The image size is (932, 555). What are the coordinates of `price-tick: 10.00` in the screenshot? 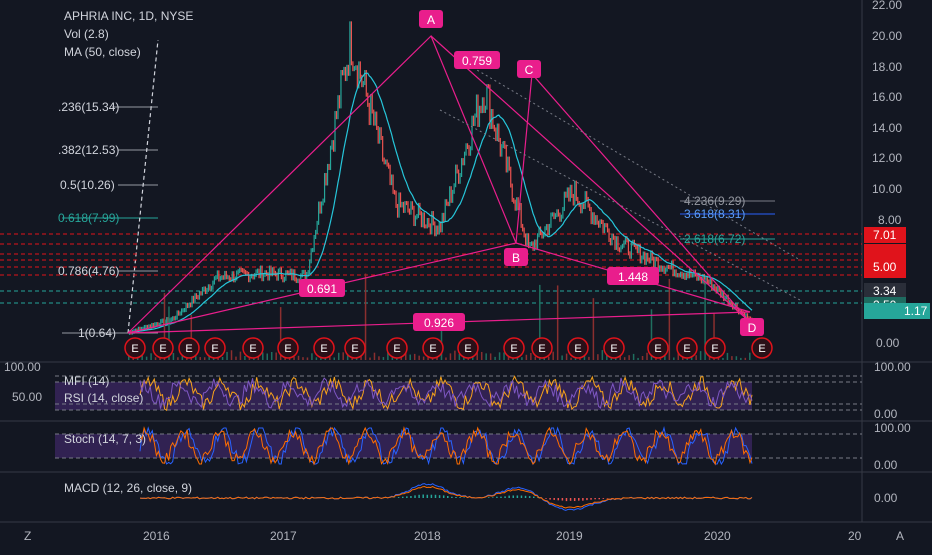 It's located at (887, 189).